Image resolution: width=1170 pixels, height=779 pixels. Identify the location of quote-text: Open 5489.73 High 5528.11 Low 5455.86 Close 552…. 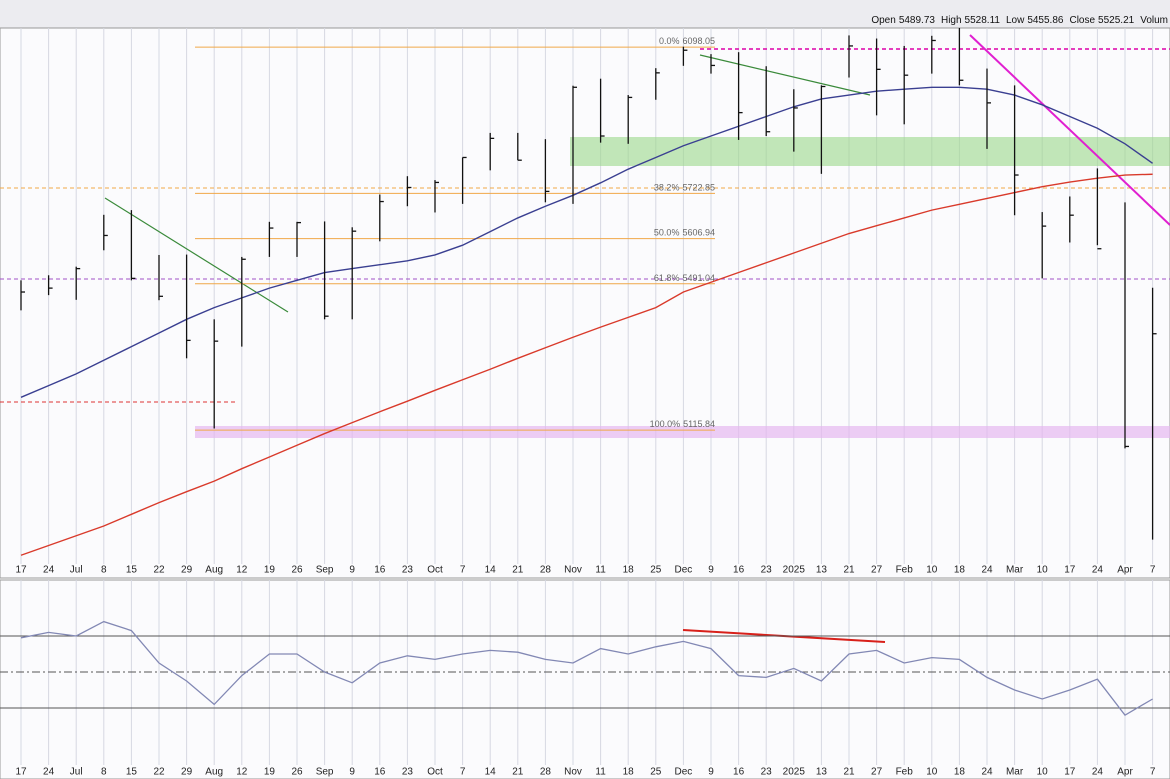
(1019, 20).